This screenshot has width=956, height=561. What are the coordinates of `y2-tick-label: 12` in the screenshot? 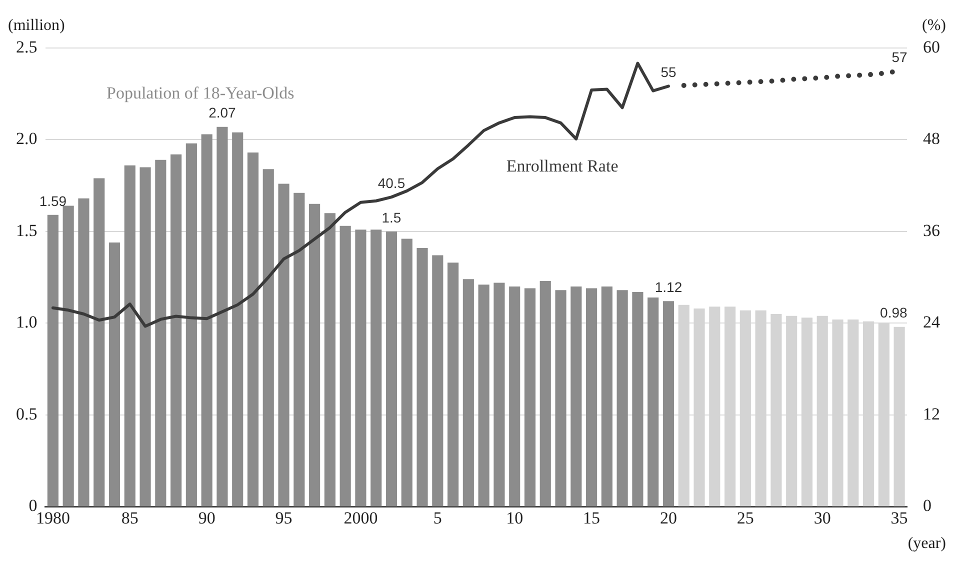 It's located at (931, 414).